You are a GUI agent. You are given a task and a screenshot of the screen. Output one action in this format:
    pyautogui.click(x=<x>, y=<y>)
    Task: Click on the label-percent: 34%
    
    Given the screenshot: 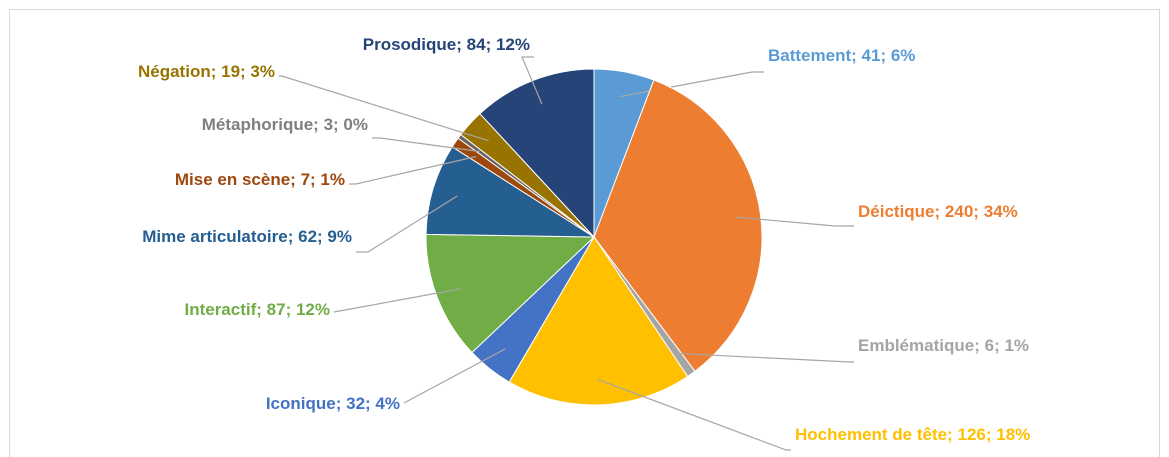 What is the action you would take?
    pyautogui.click(x=1001, y=211)
    